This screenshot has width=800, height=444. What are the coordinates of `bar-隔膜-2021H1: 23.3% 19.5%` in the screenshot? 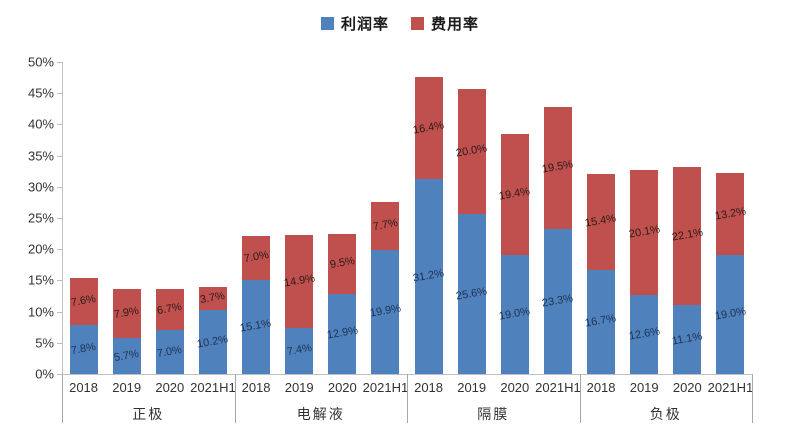 It's located at (558, 240).